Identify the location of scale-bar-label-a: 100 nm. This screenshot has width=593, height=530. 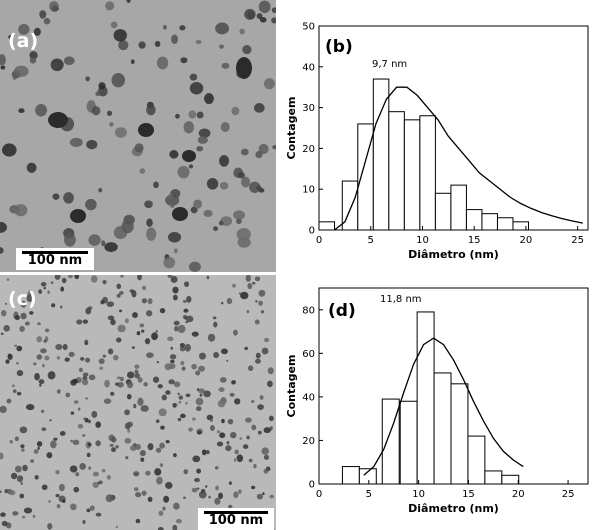
(55, 260).